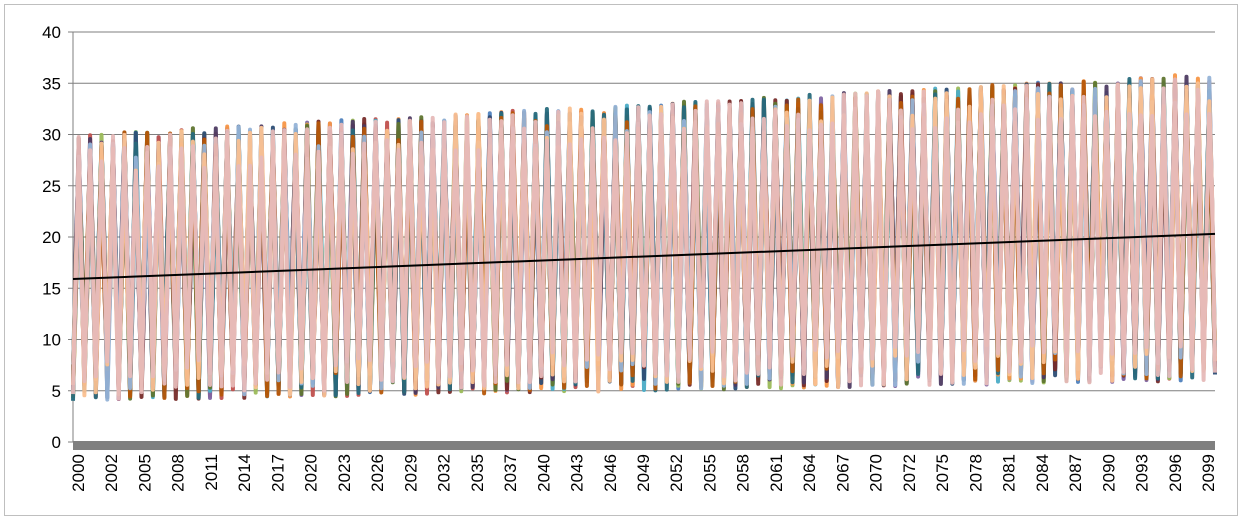 Image resolution: width=1244 pixels, height=522 pixels. I want to click on x-tick-label-2029: 2029, so click(410, 473).